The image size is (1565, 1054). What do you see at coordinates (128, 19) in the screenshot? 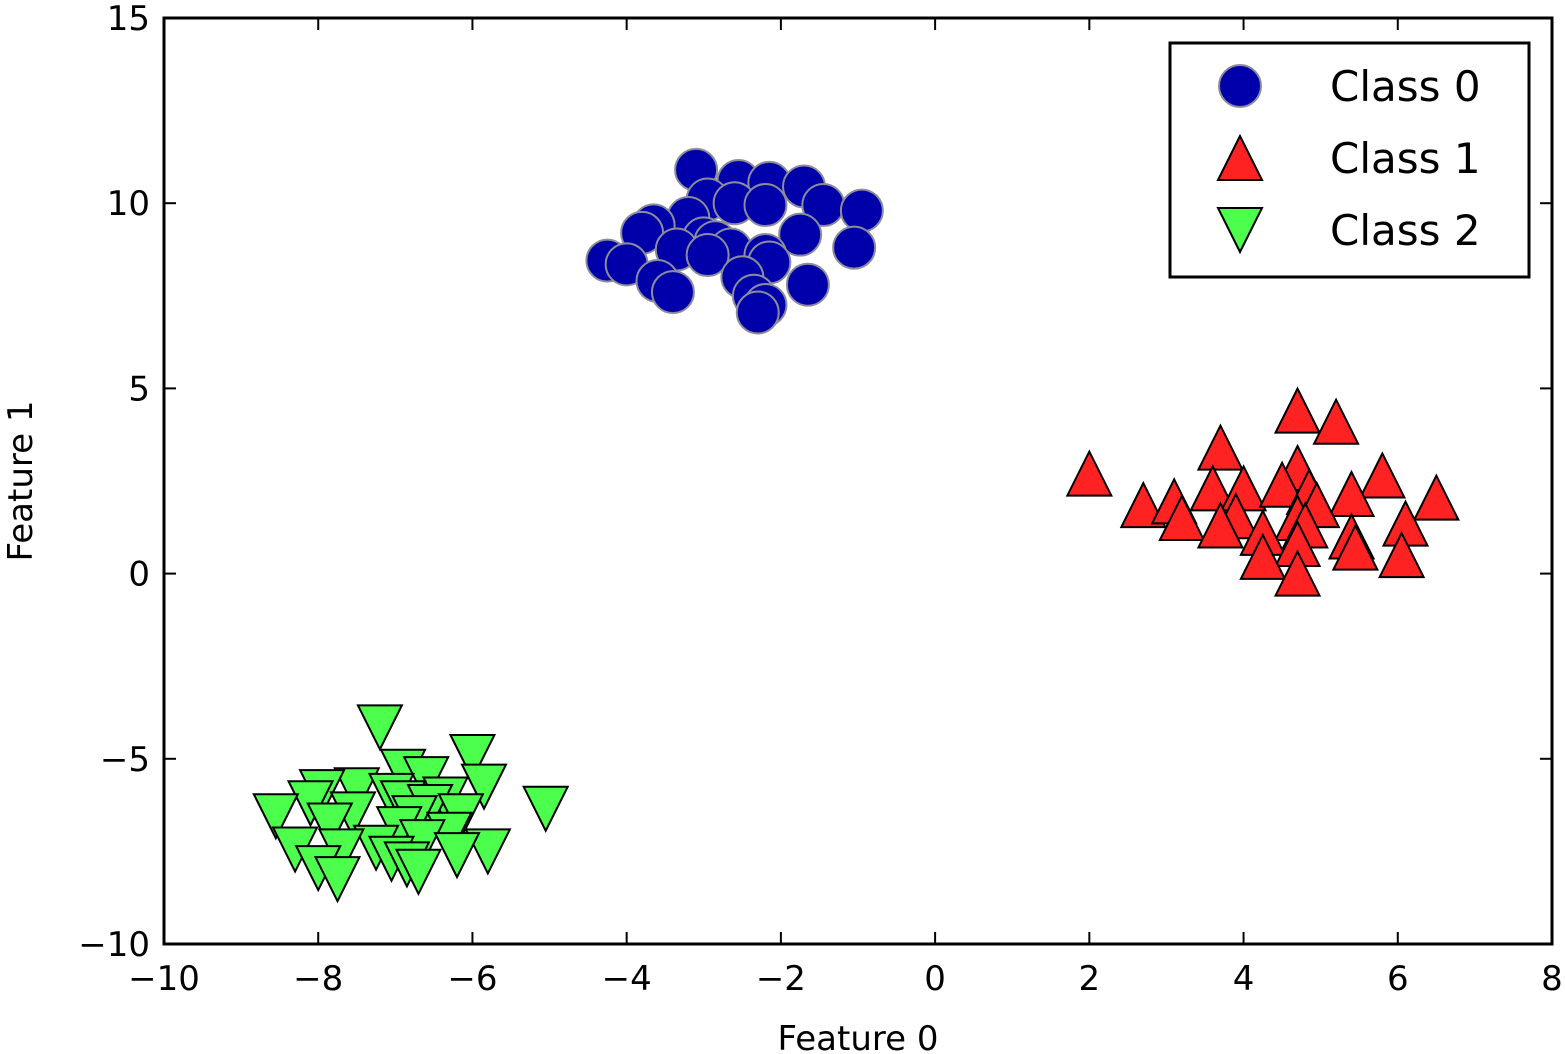
I see `y-tick-label: 15` at bounding box center [128, 19].